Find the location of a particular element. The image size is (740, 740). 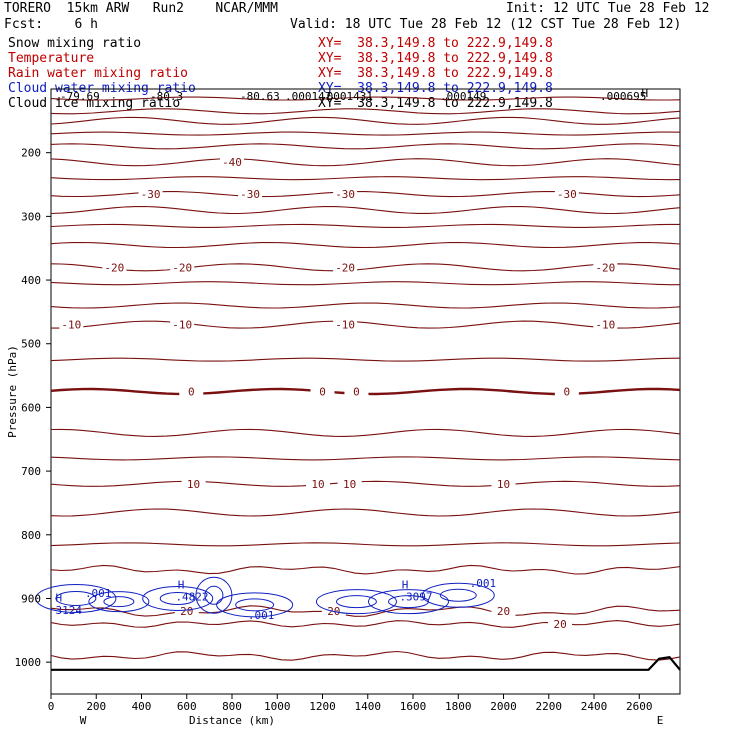

header-model: TORERO 15km ARW Run2 NCAR/MMM is located at coordinates (141, 8).